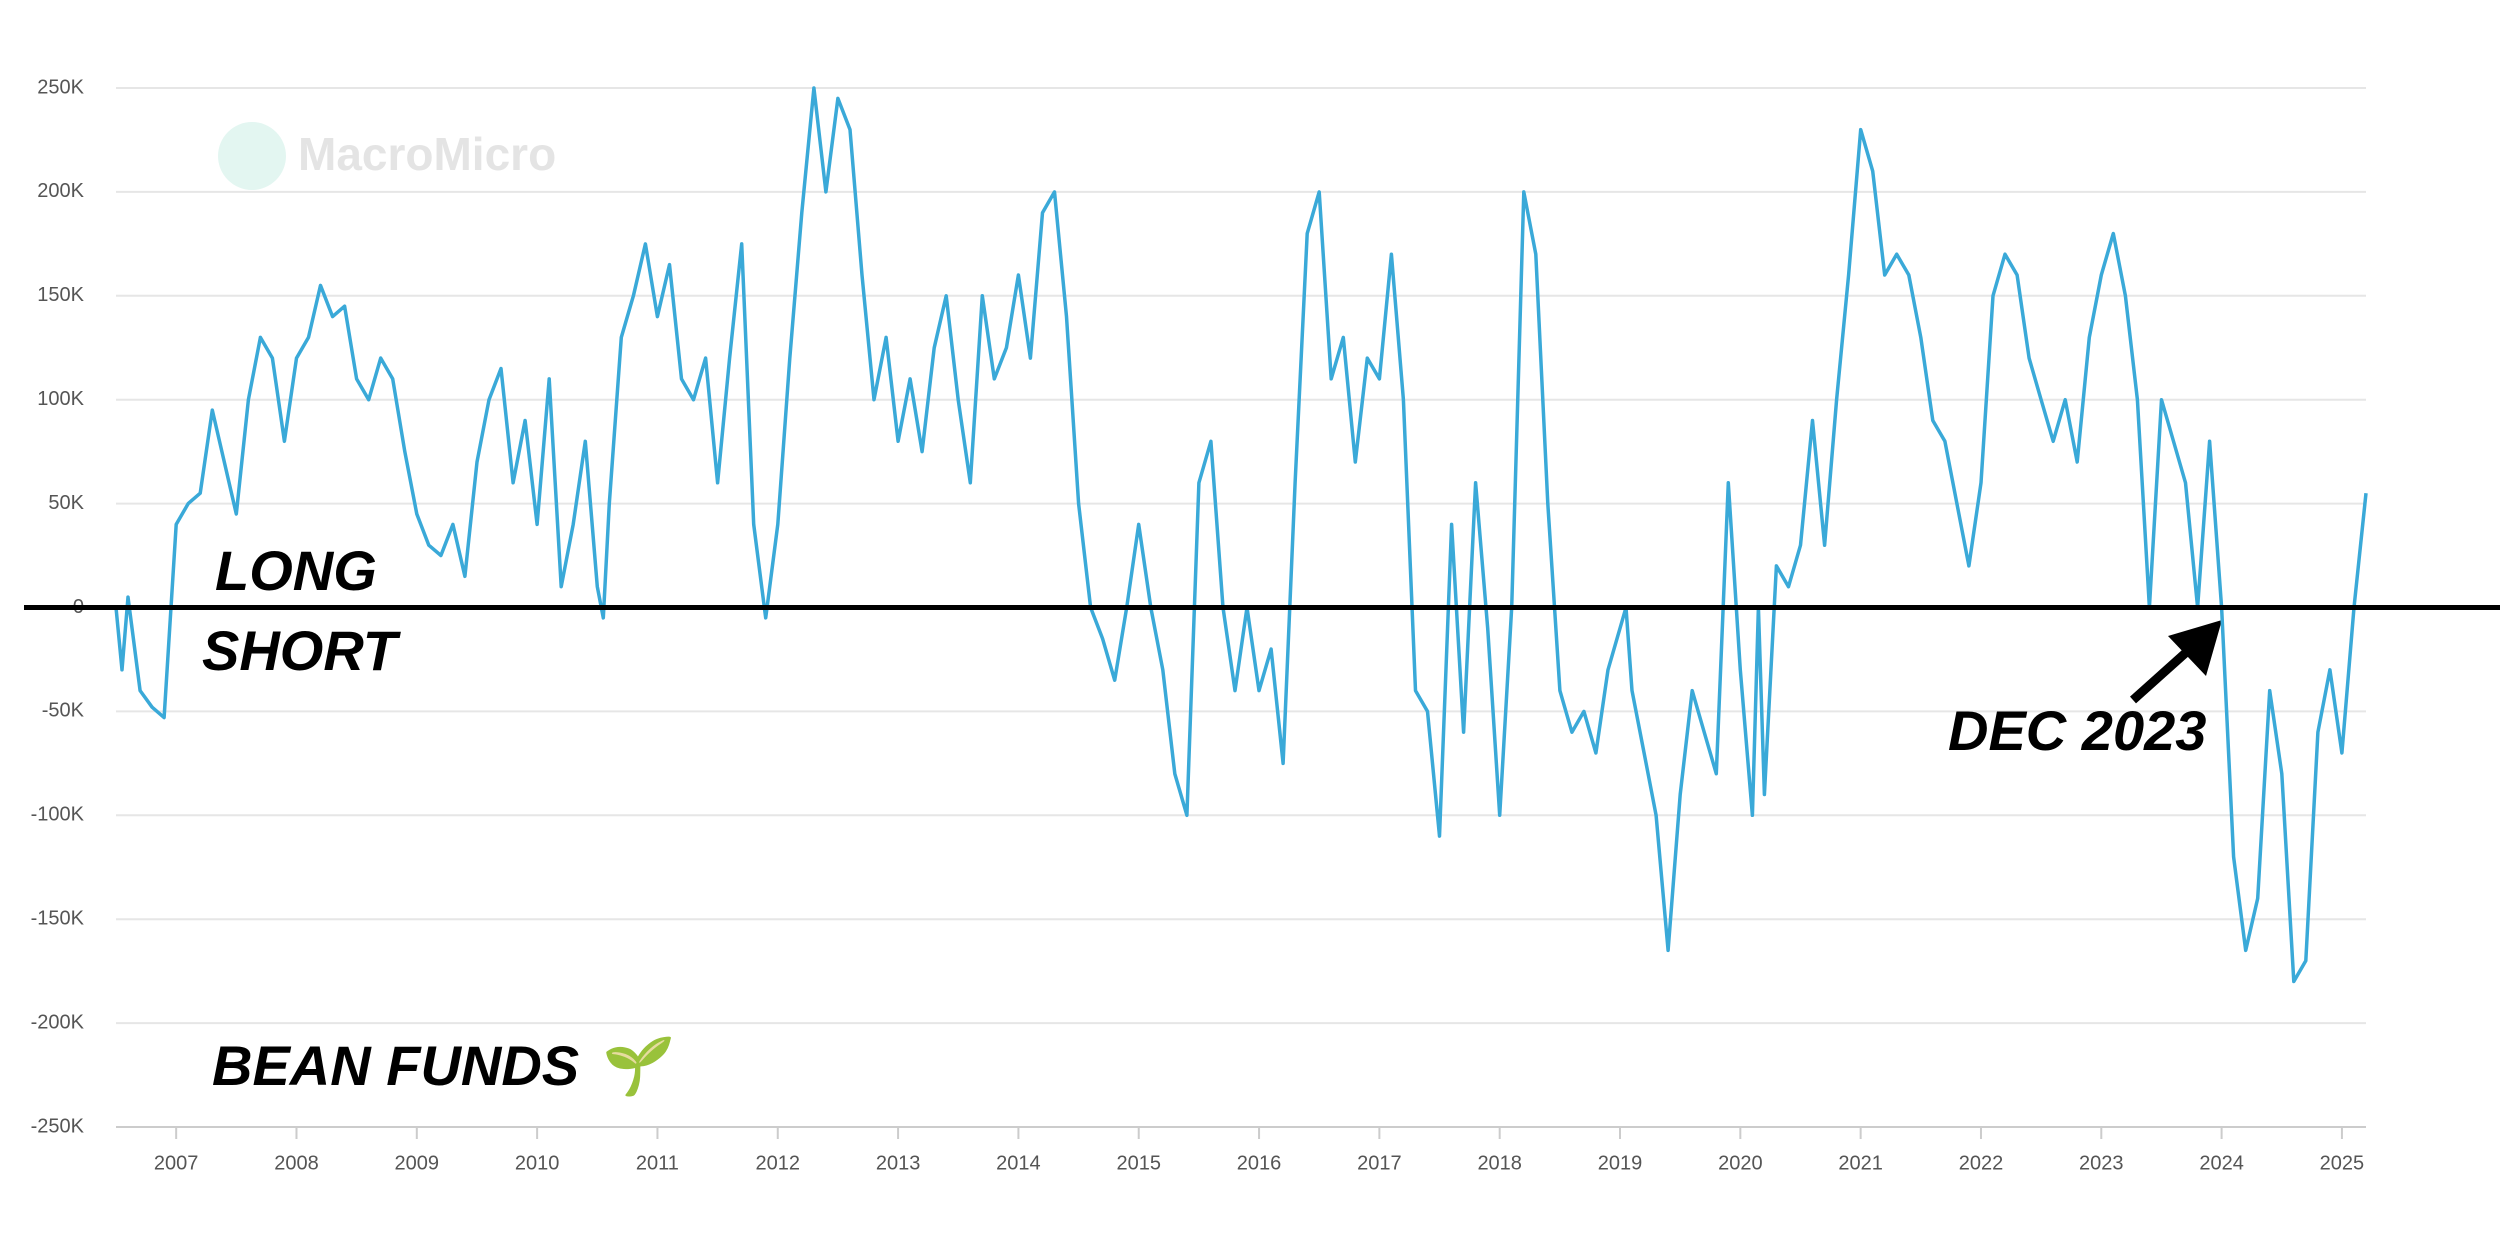 Image resolution: width=2500 pixels, height=1235 pixels. Describe the element at coordinates (63, 711) in the screenshot. I see `y-tick-label: -50K` at that location.